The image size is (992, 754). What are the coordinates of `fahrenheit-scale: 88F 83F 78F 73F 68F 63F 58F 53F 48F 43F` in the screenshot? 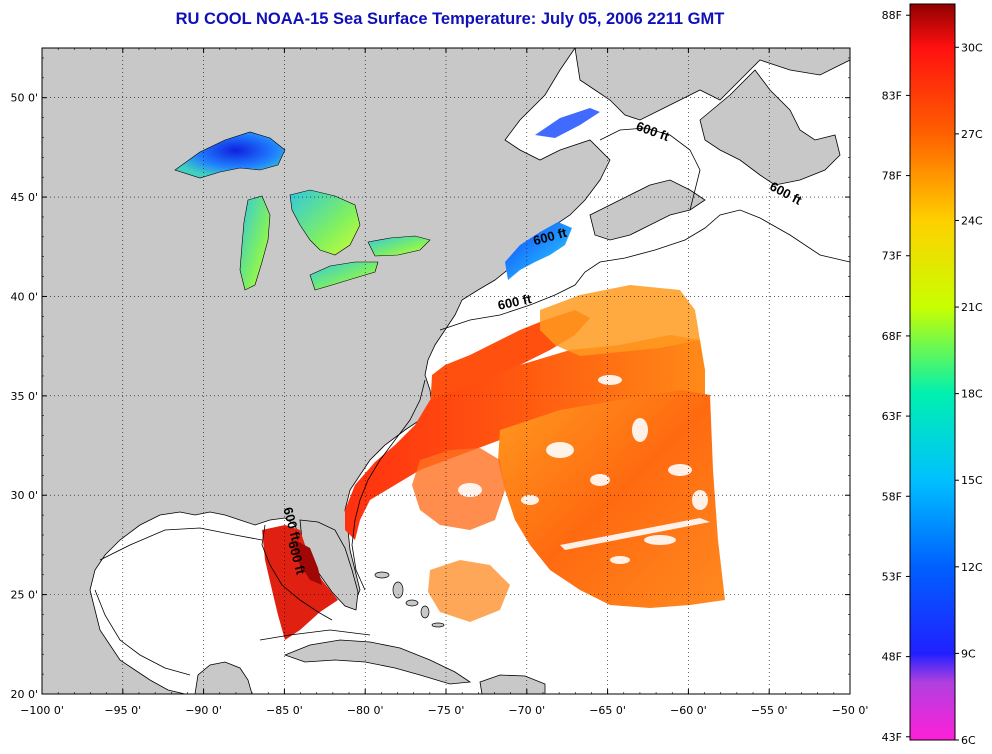 It's located at (896, 376).